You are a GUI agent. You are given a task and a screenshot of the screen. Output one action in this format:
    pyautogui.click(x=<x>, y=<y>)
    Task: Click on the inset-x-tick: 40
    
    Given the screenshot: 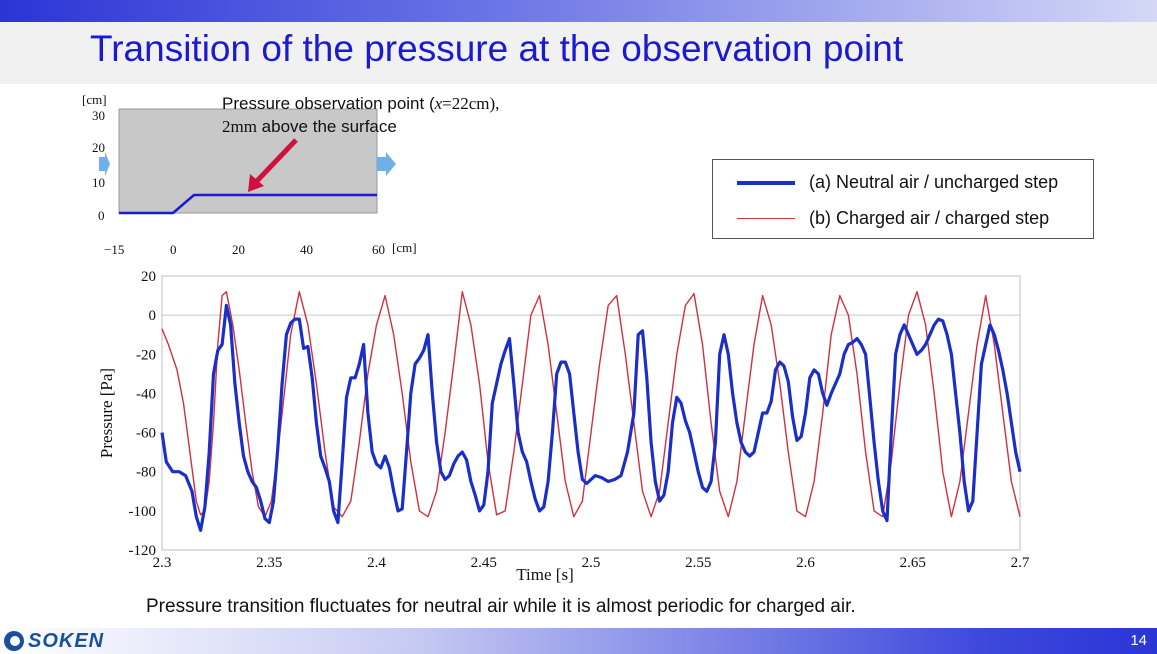 What is the action you would take?
    pyautogui.click(x=306, y=249)
    